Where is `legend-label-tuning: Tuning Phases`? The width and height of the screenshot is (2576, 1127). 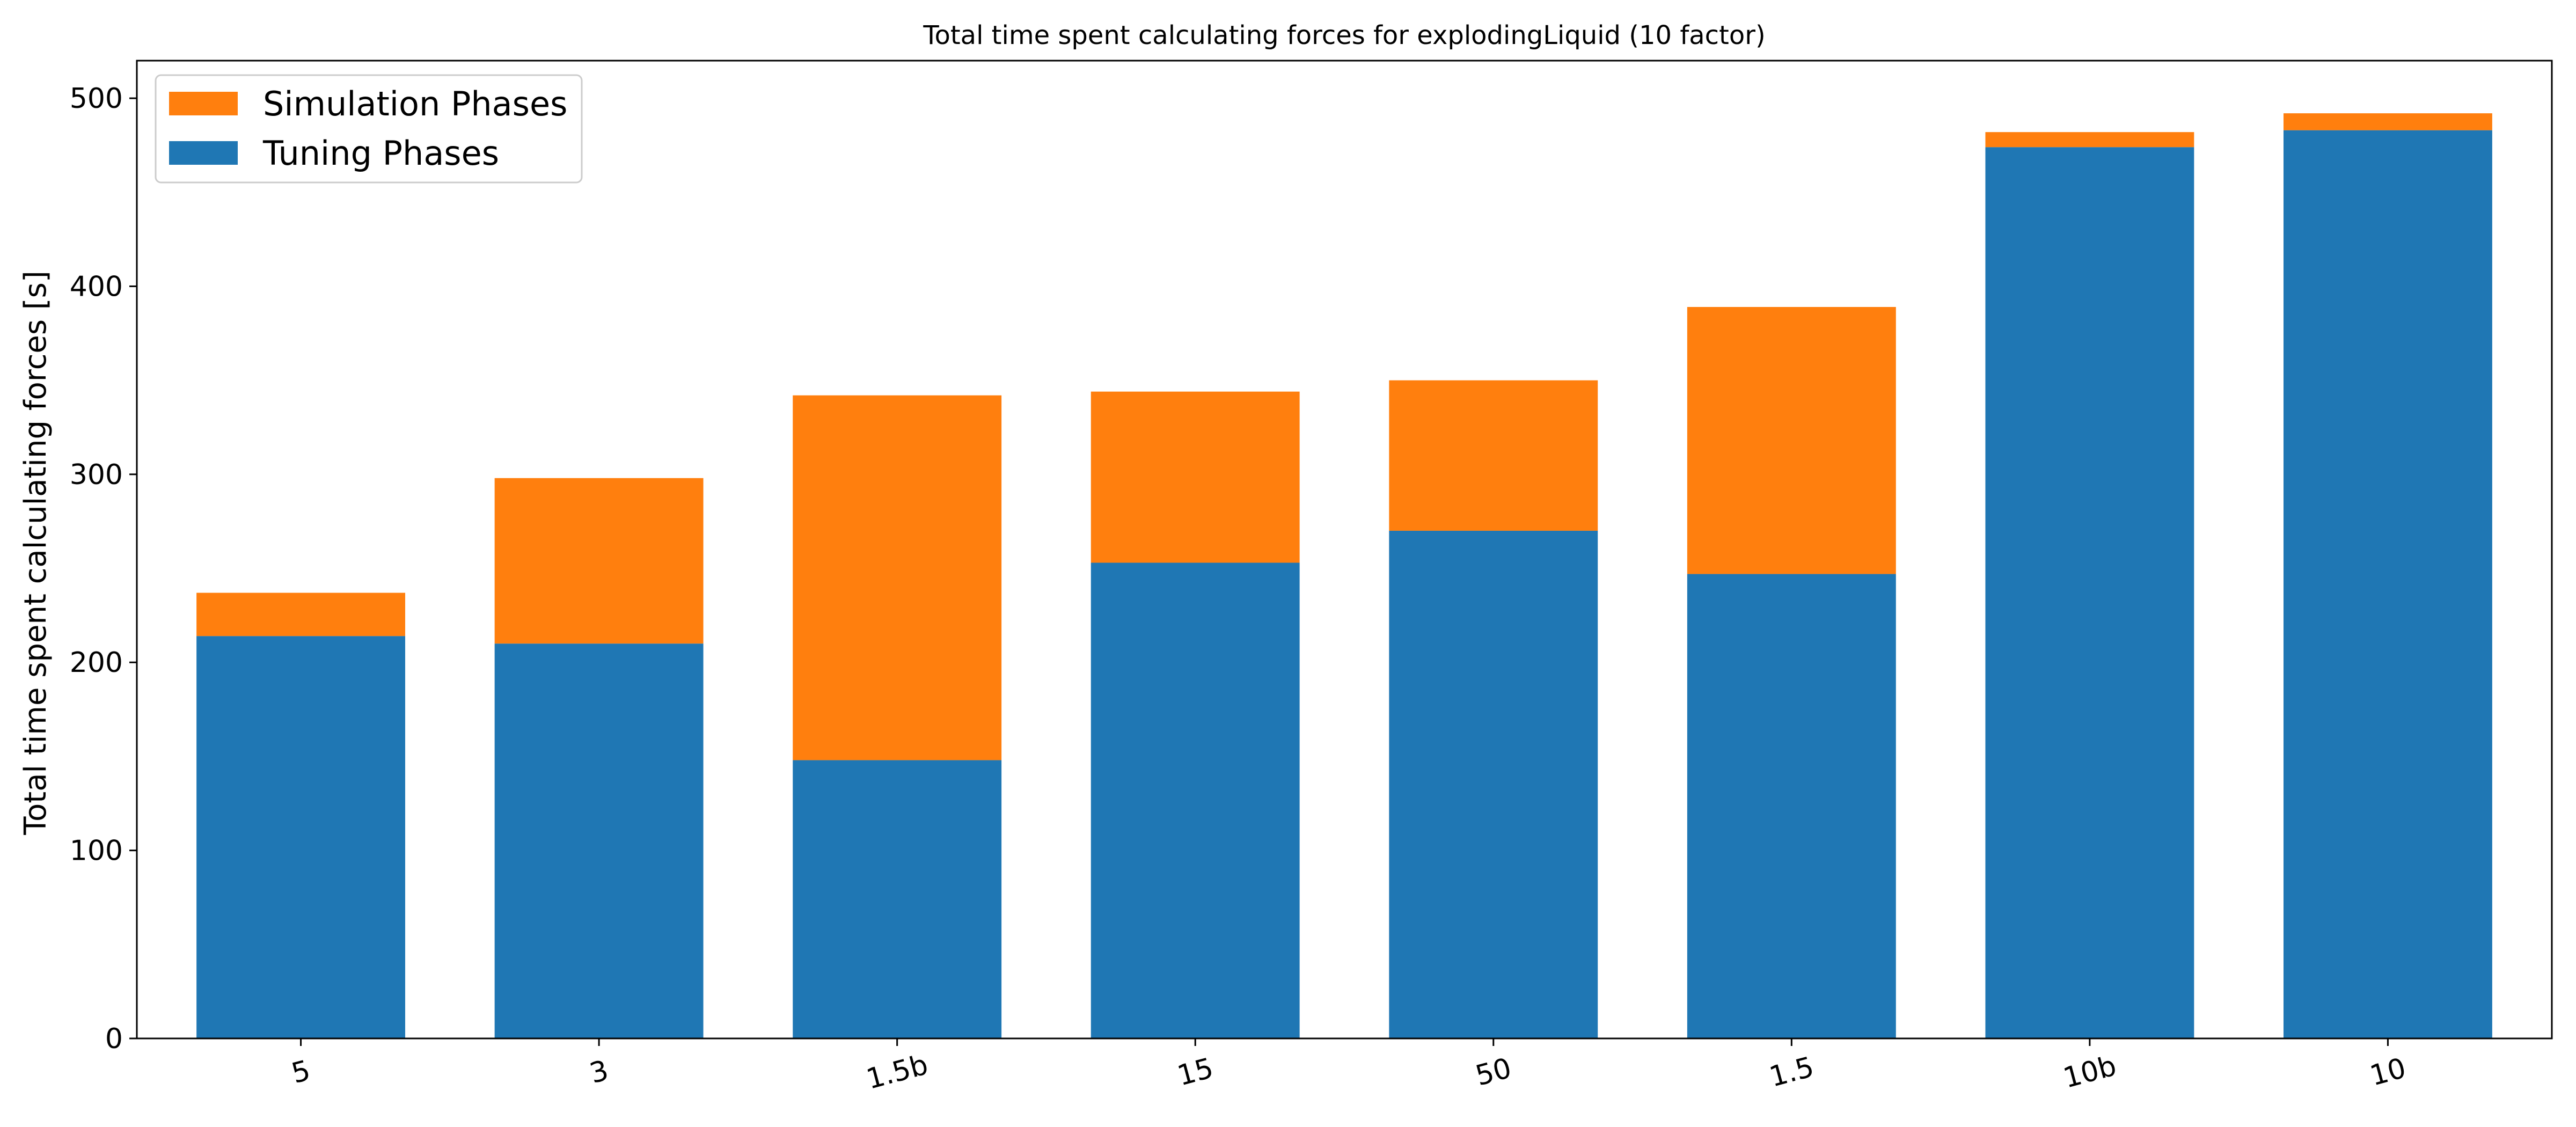
legend-label-tuning: Tuning Phases is located at coordinates (380, 153).